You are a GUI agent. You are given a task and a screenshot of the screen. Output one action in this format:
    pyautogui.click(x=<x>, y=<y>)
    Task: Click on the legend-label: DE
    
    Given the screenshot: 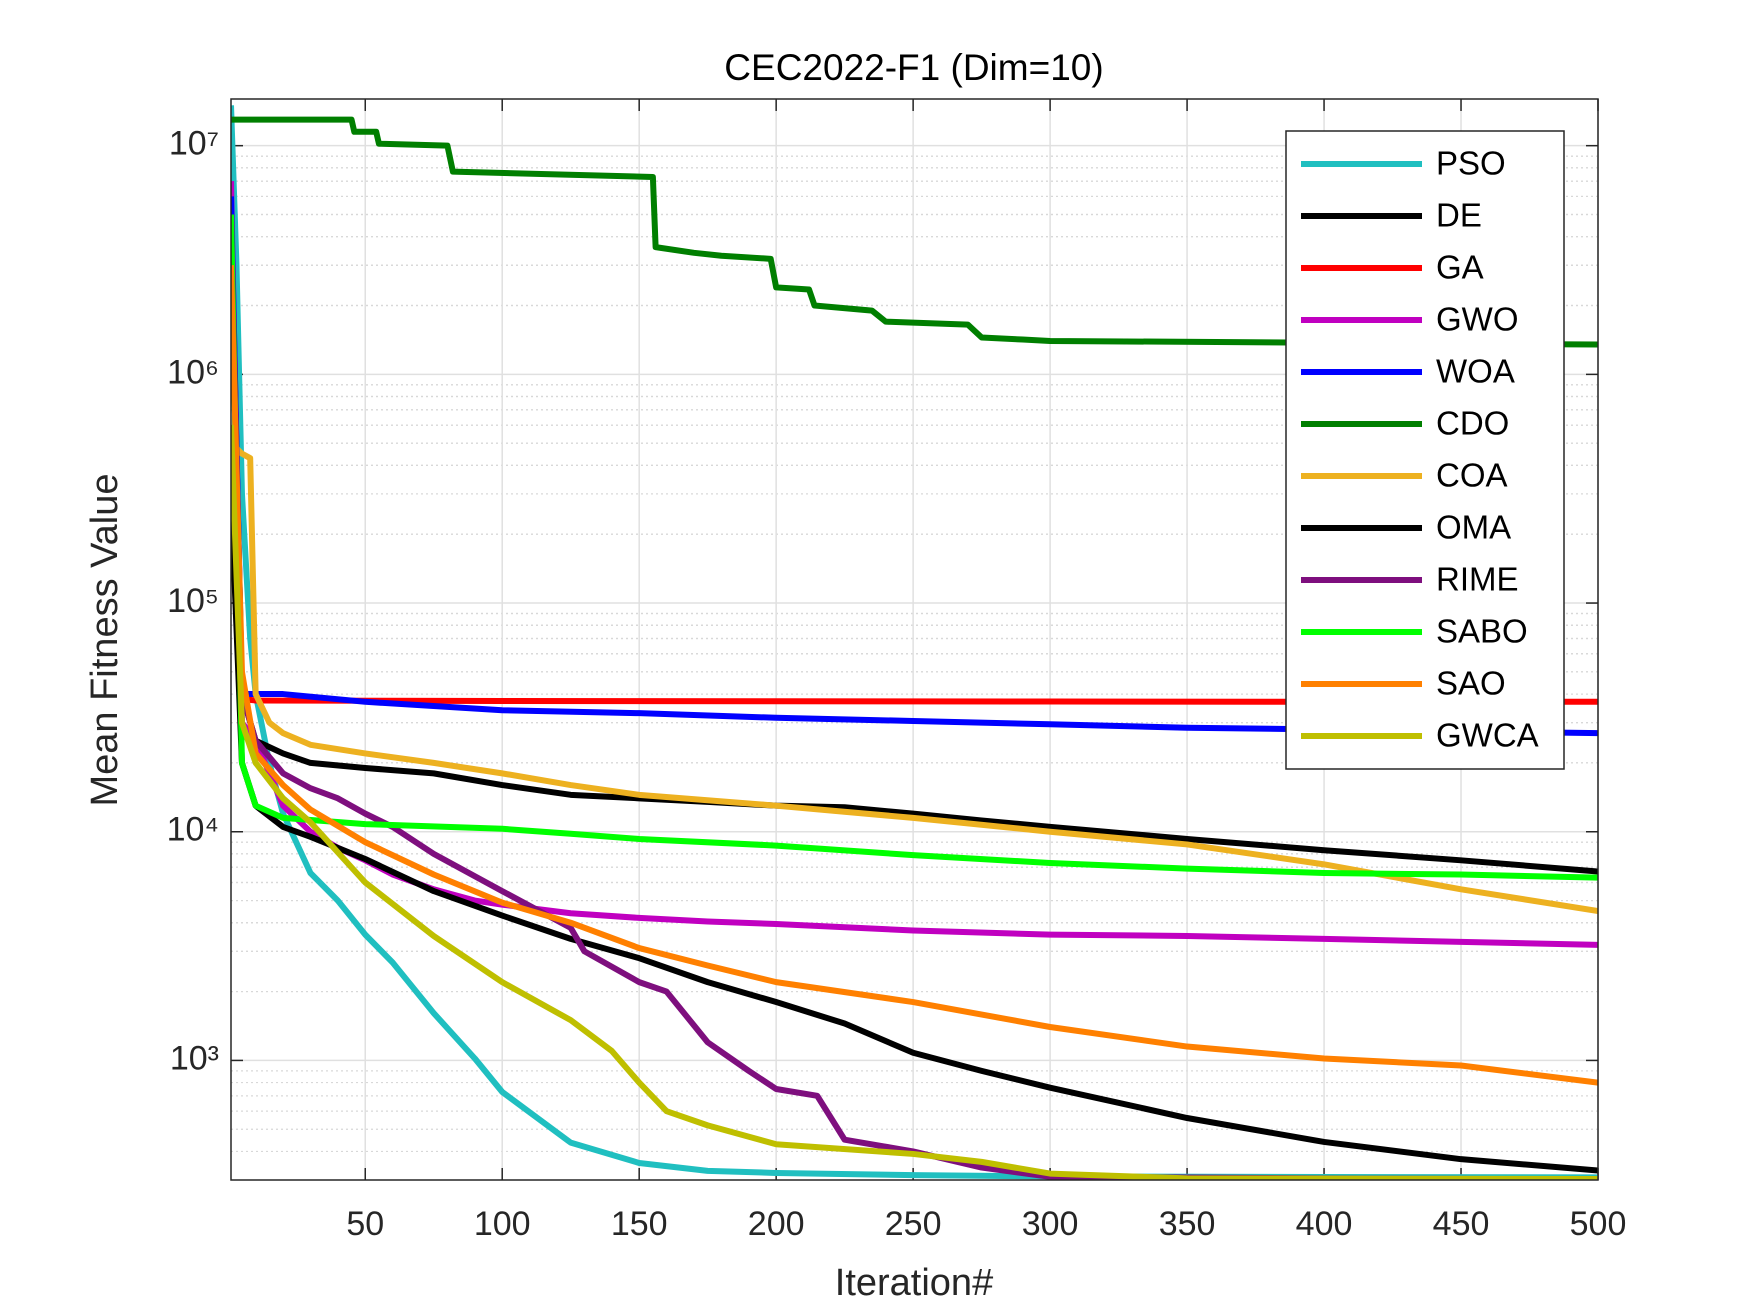 What is the action you would take?
    pyautogui.click(x=1459, y=215)
    